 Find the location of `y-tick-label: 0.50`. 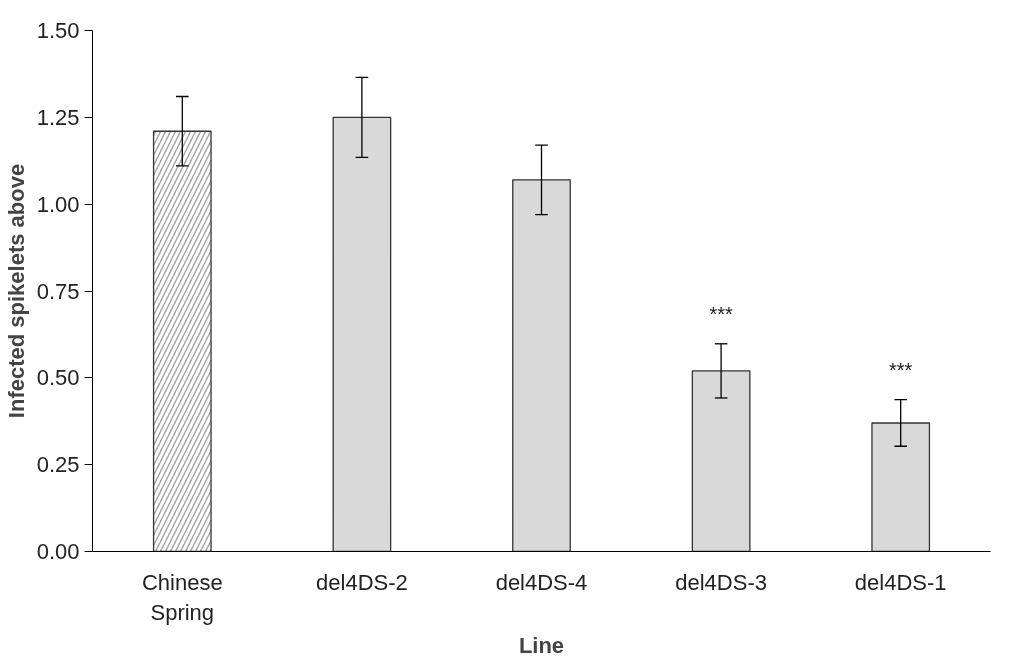

y-tick-label: 0.50 is located at coordinates (58, 378).